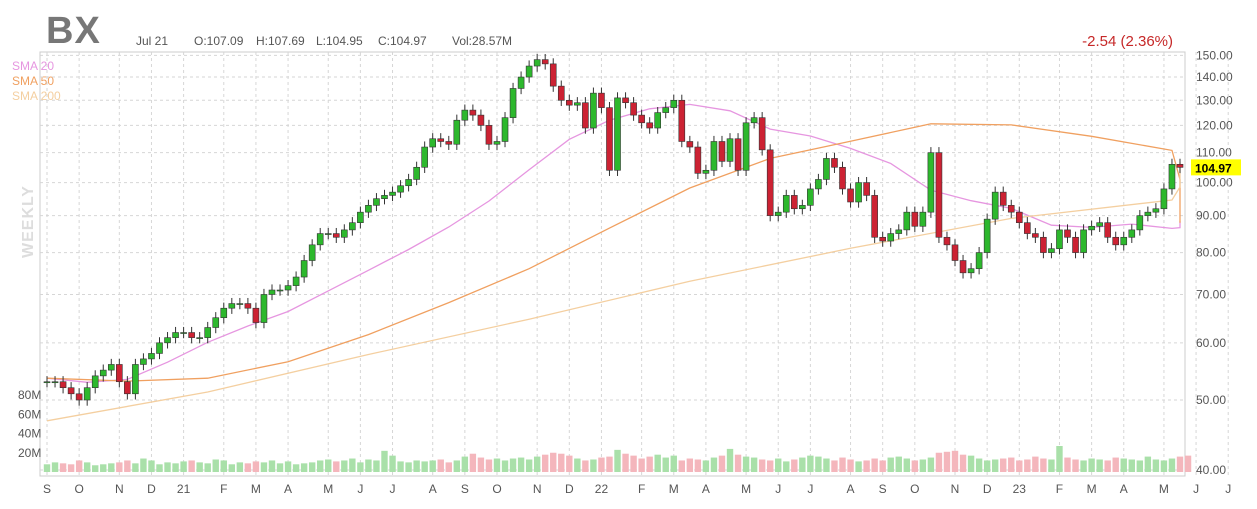  Describe the element at coordinates (1214, 125) in the screenshot. I see `price-tick-label: 120.00` at that location.